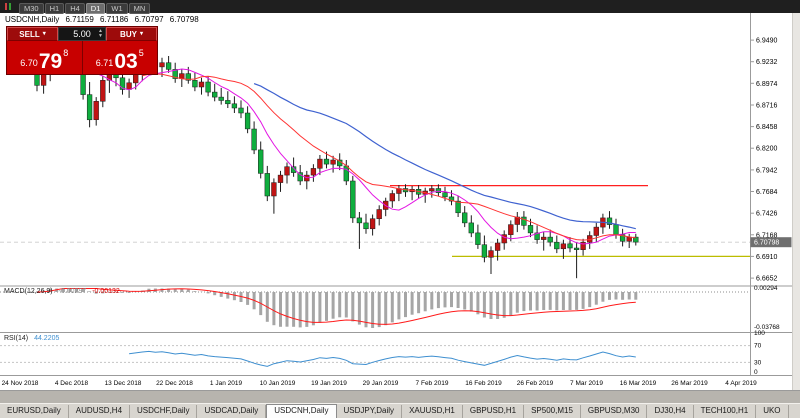 This screenshot has height=418, width=800. What do you see at coordinates (670, 411) in the screenshot?
I see `chart-tab-dj30-h4: DJ30,H4` at bounding box center [670, 411].